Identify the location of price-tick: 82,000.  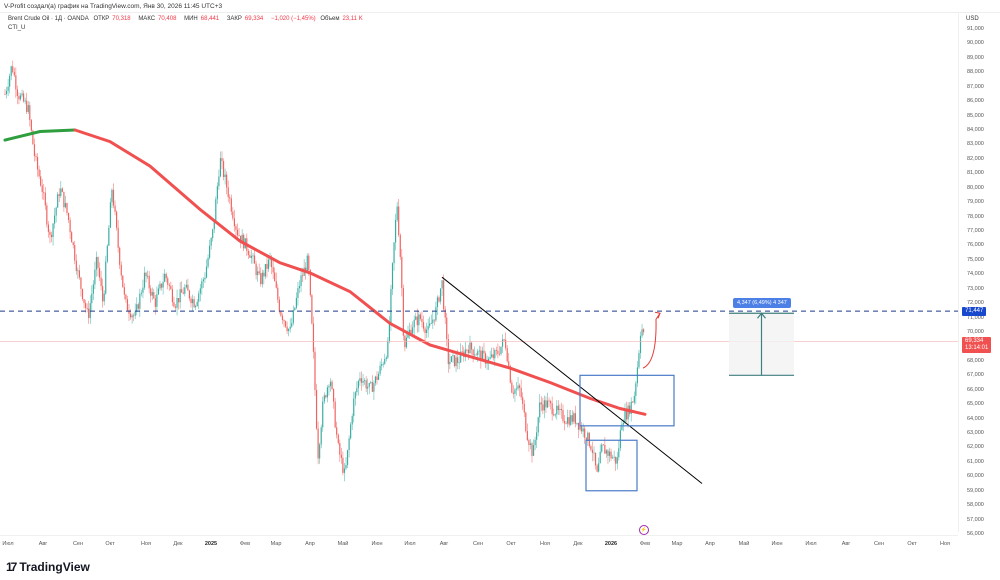
(975, 158).